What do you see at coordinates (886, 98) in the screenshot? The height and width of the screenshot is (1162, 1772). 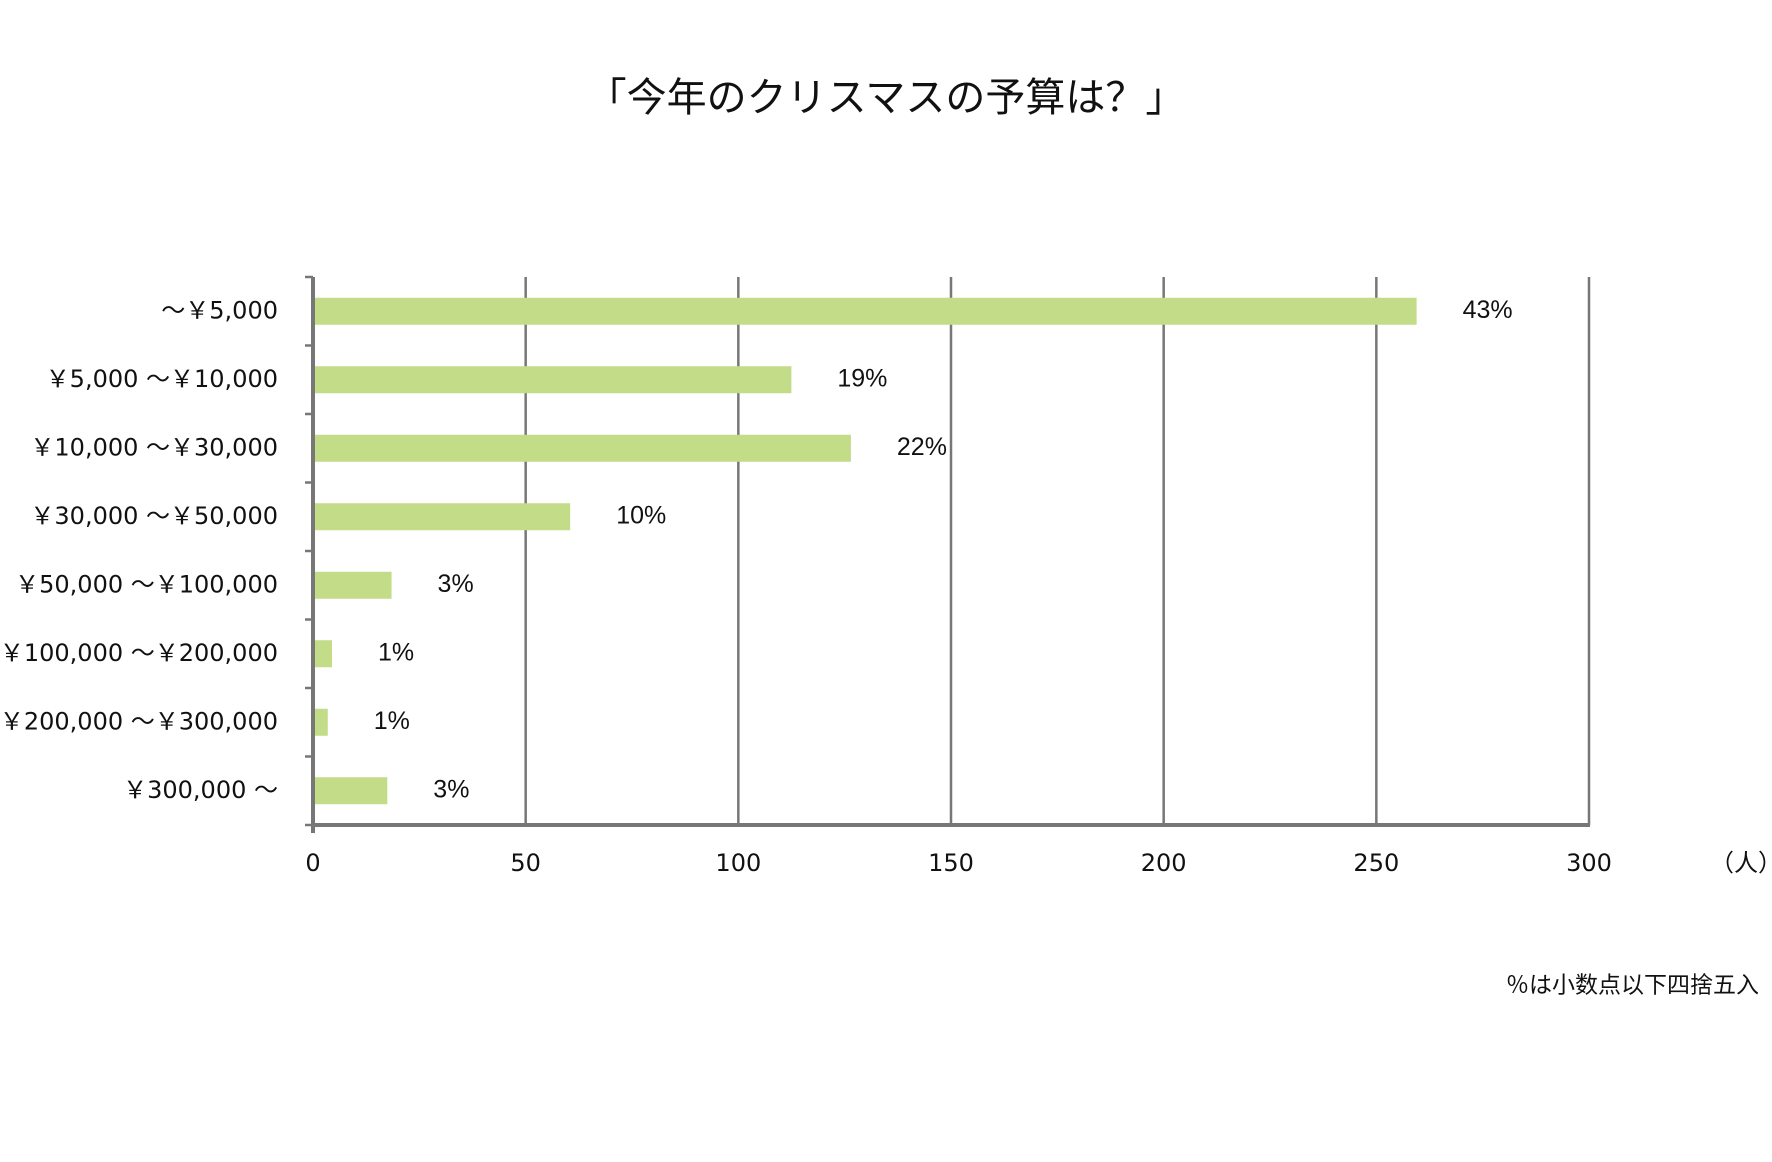 I see `chart-title: 「今年のクリスマスの予算は？」` at bounding box center [886, 98].